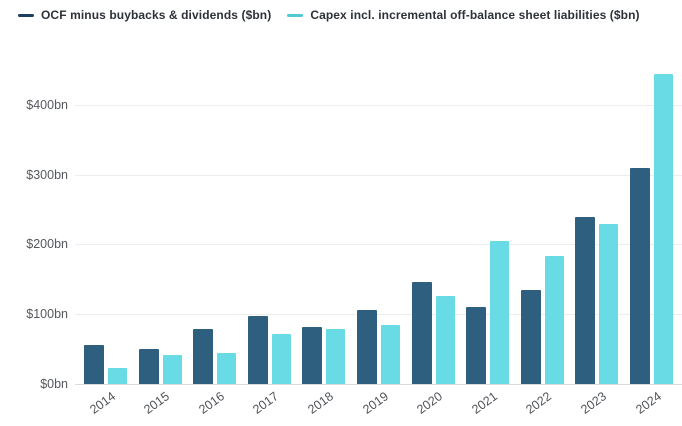 The image size is (682, 426). Describe the element at coordinates (375, 403) in the screenshot. I see `x-tick-label-2019: 2019` at that location.